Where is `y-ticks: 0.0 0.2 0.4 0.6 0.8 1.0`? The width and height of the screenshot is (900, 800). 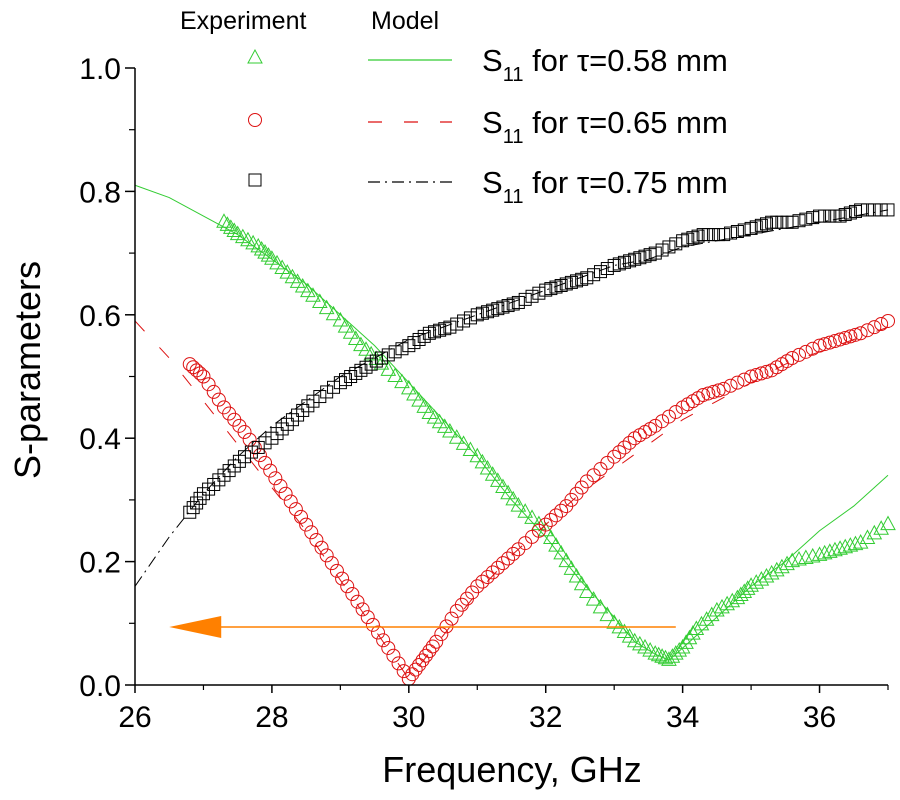 y-ticks: 0.0 0.2 0.4 0.6 0.8 1.0 is located at coordinates (107, 378).